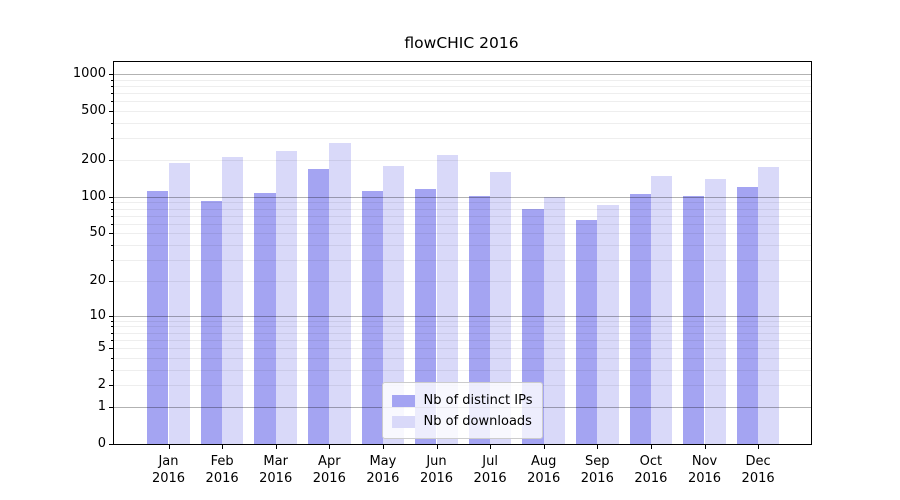 Image resolution: width=900 pixels, height=500 pixels. What do you see at coordinates (101, 443) in the screenshot?
I see `y-tick-label: 0` at bounding box center [101, 443].